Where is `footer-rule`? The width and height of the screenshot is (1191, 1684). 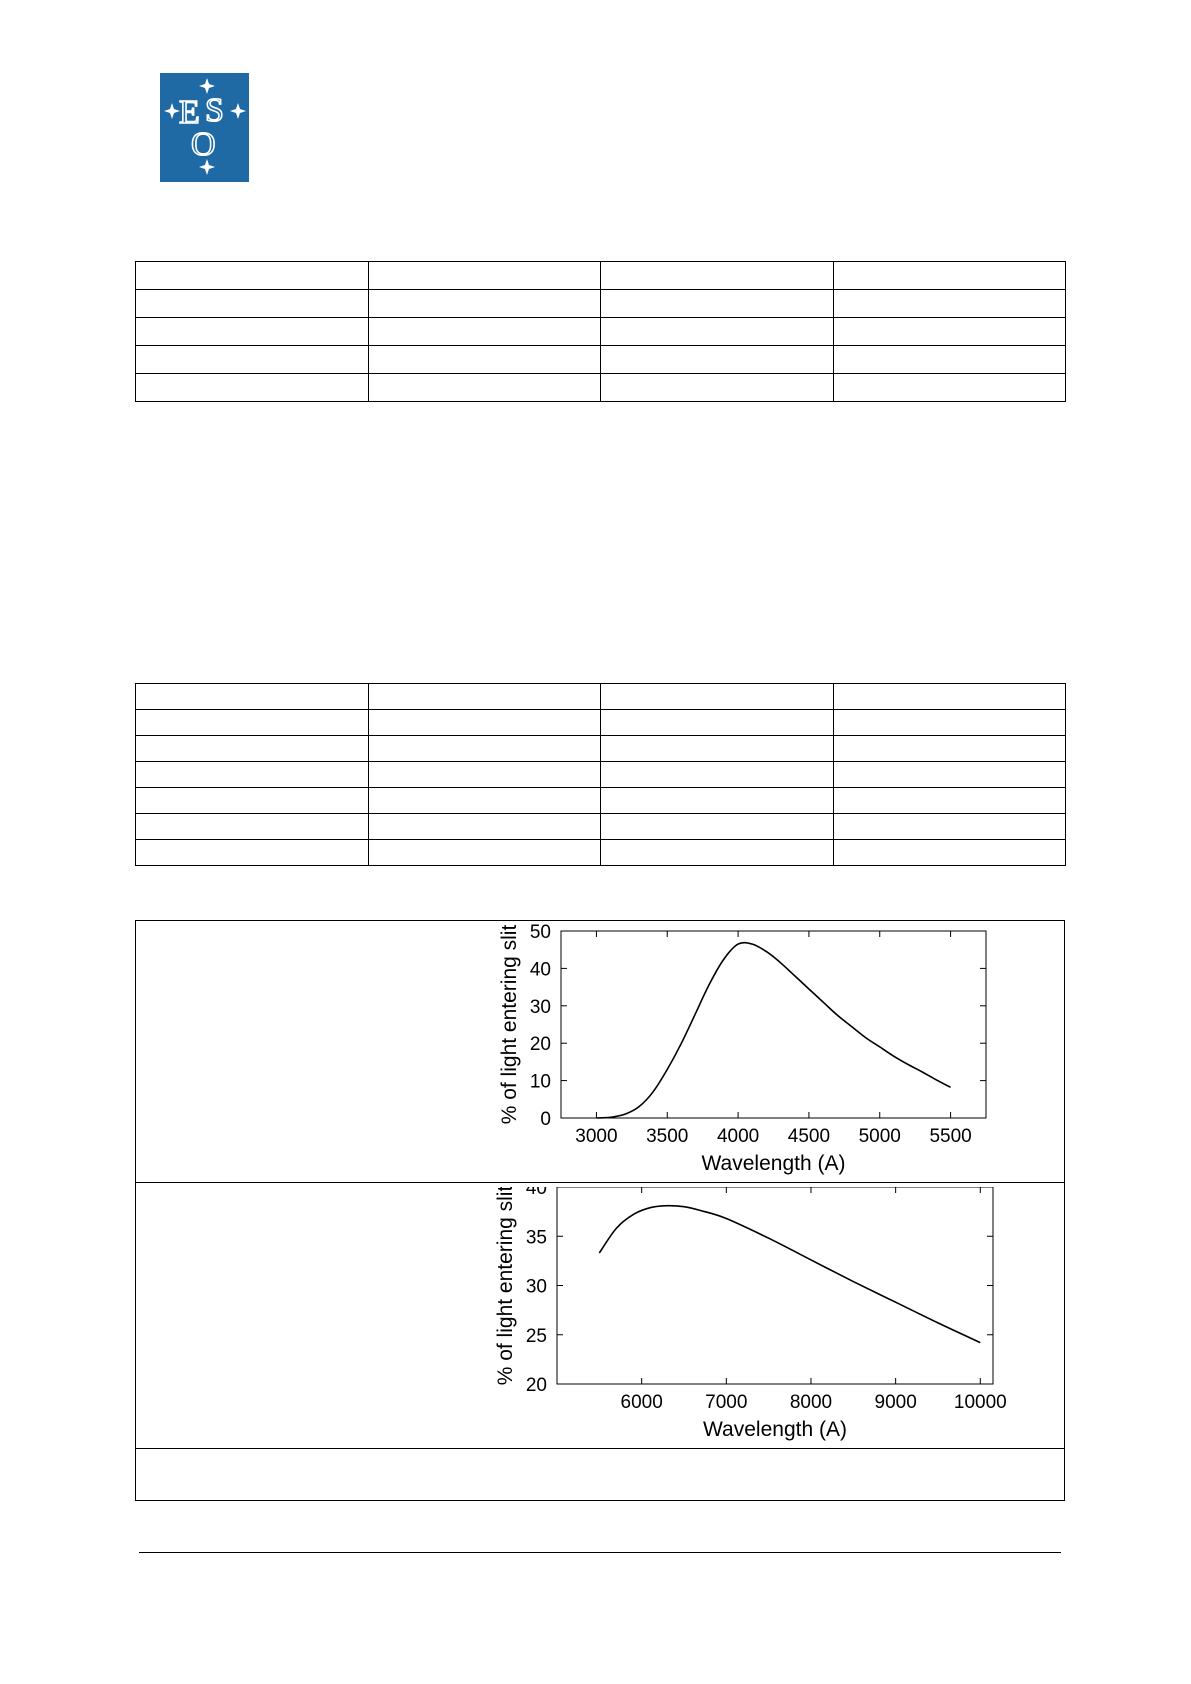
footer-rule is located at coordinates (600, 1552).